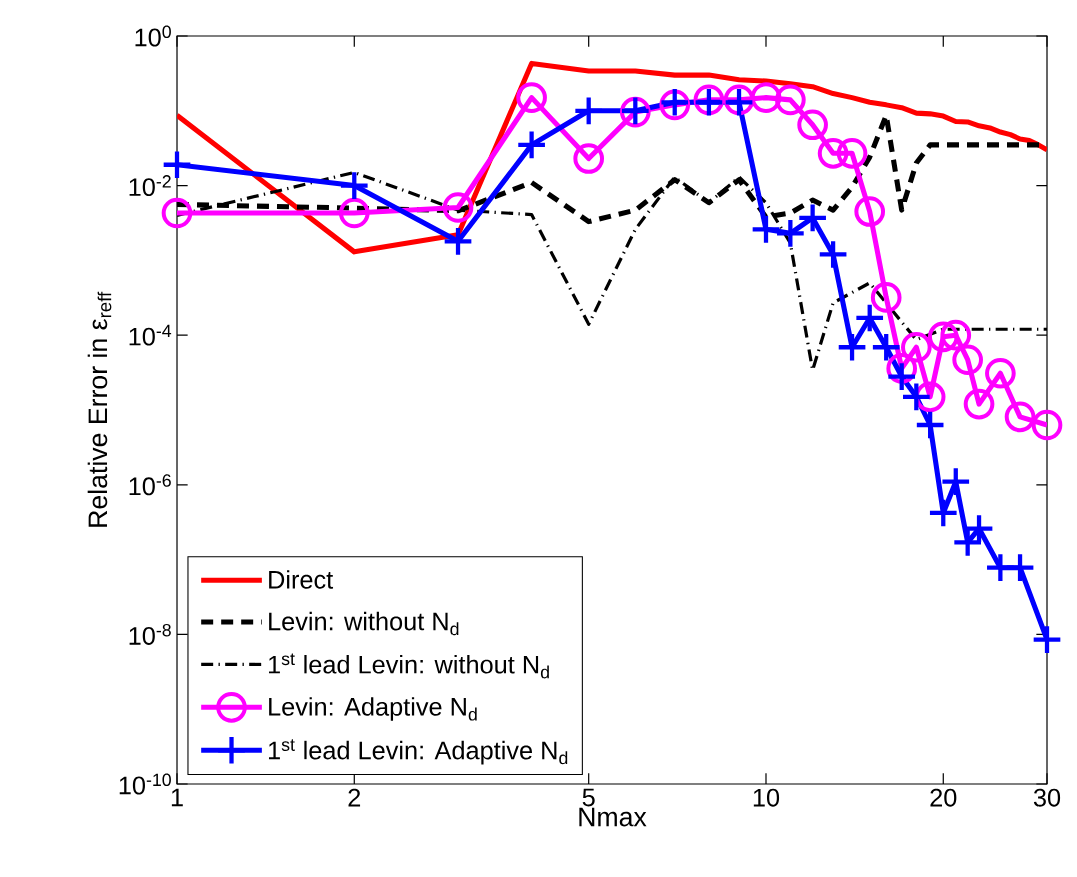 Image resolution: width=1077 pixels, height=877 pixels. What do you see at coordinates (145, 784) in the screenshot?
I see `y-tick-label: 10$^{-10}$` at bounding box center [145, 784].